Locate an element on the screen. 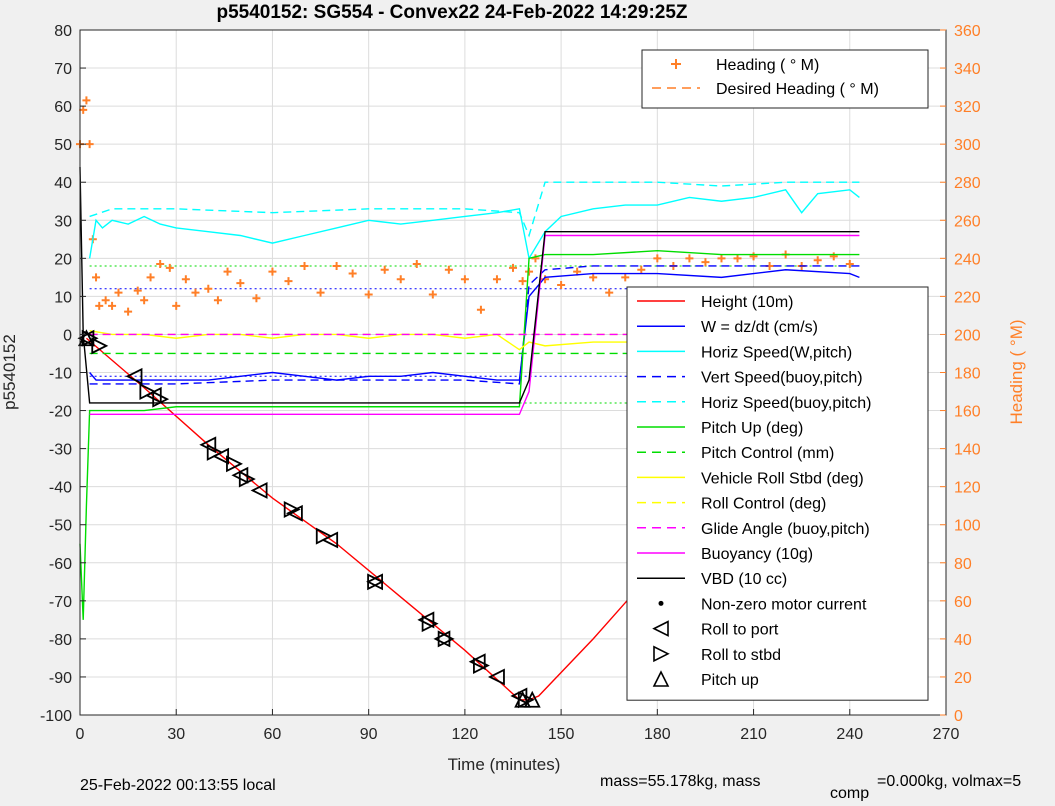 Image resolution: width=1055 pixels, height=806 pixels. y-tick-label-left: 10 is located at coordinates (63, 297).